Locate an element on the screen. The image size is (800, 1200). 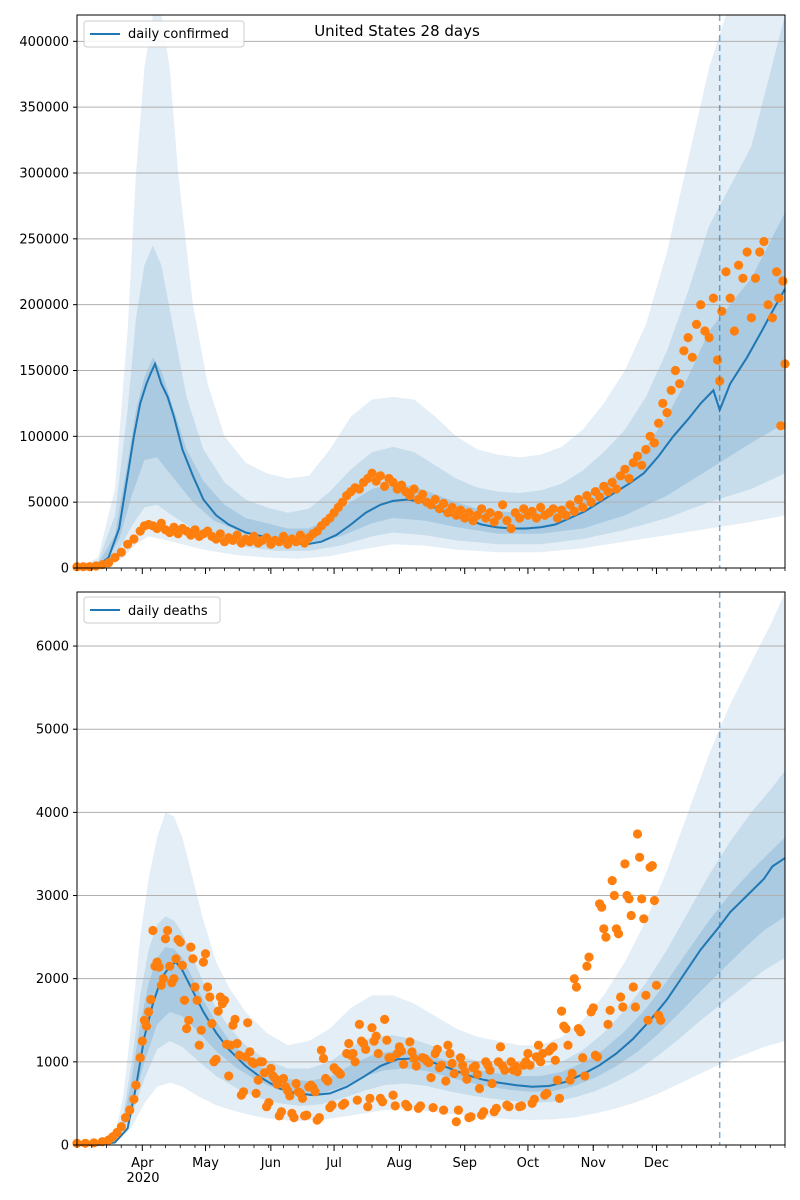
y-tick-label: 300000 is located at coordinates (44, 174).